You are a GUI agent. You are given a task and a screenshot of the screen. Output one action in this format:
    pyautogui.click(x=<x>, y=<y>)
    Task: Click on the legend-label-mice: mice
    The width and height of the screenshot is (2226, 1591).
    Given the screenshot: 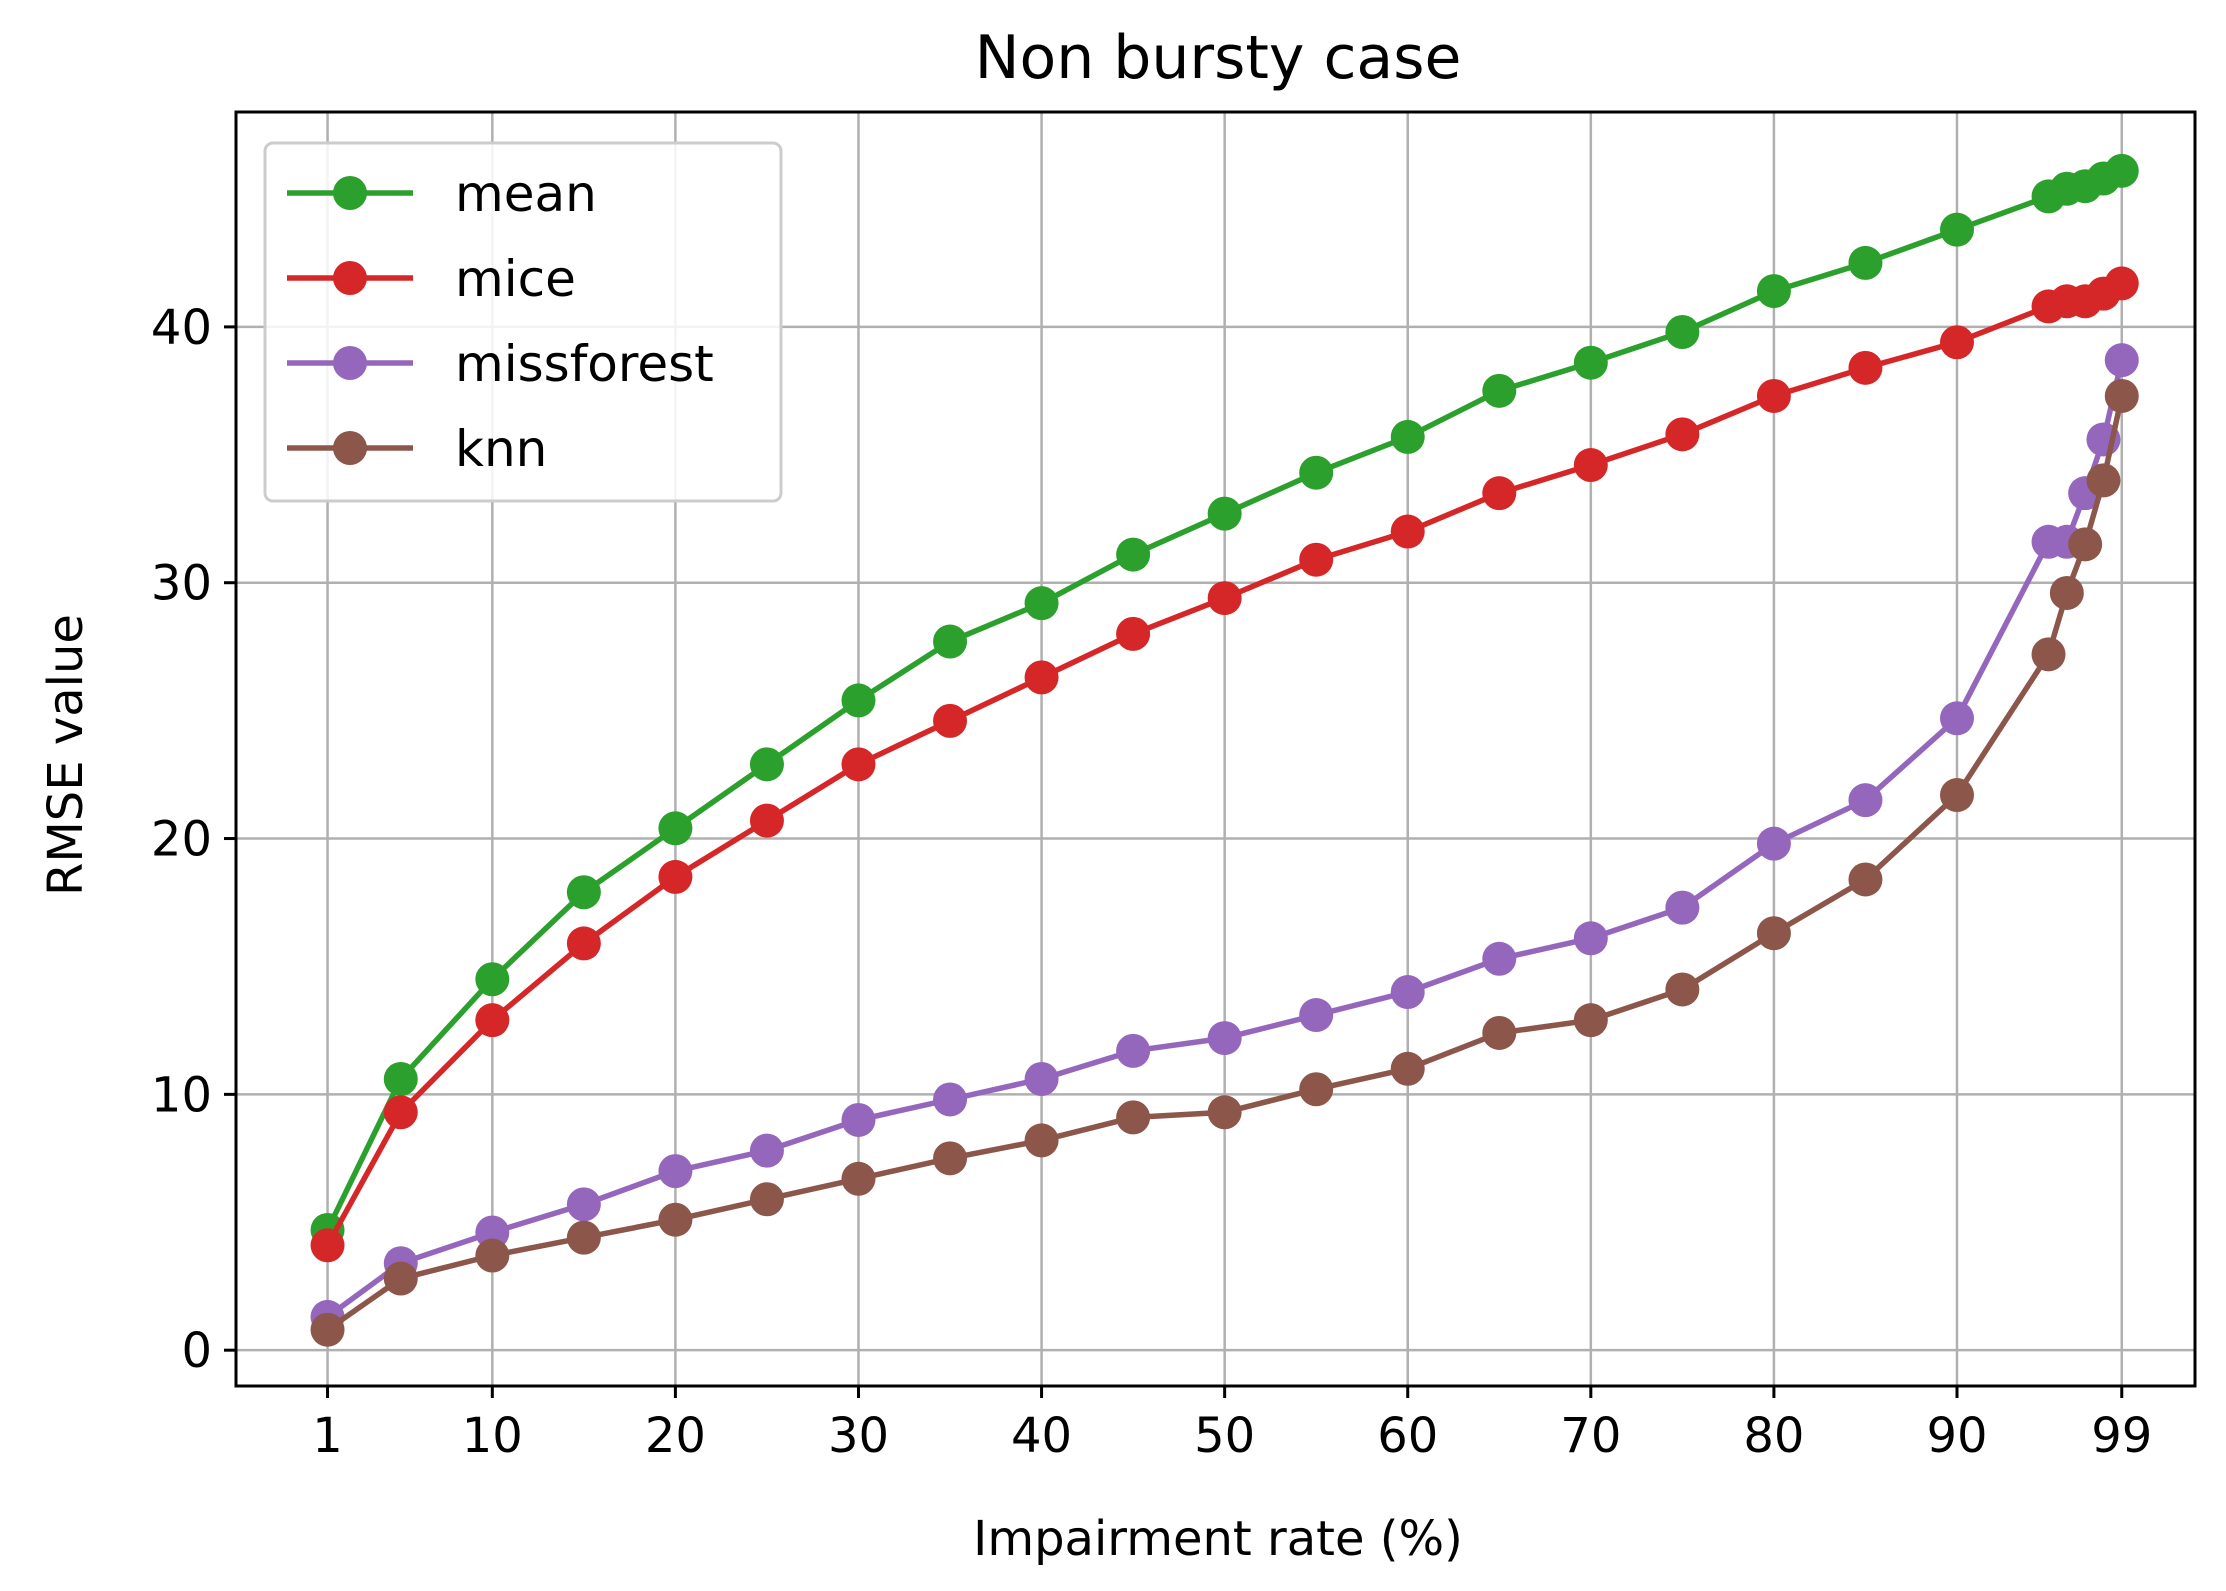 What is the action you would take?
    pyautogui.click(x=515, y=279)
    